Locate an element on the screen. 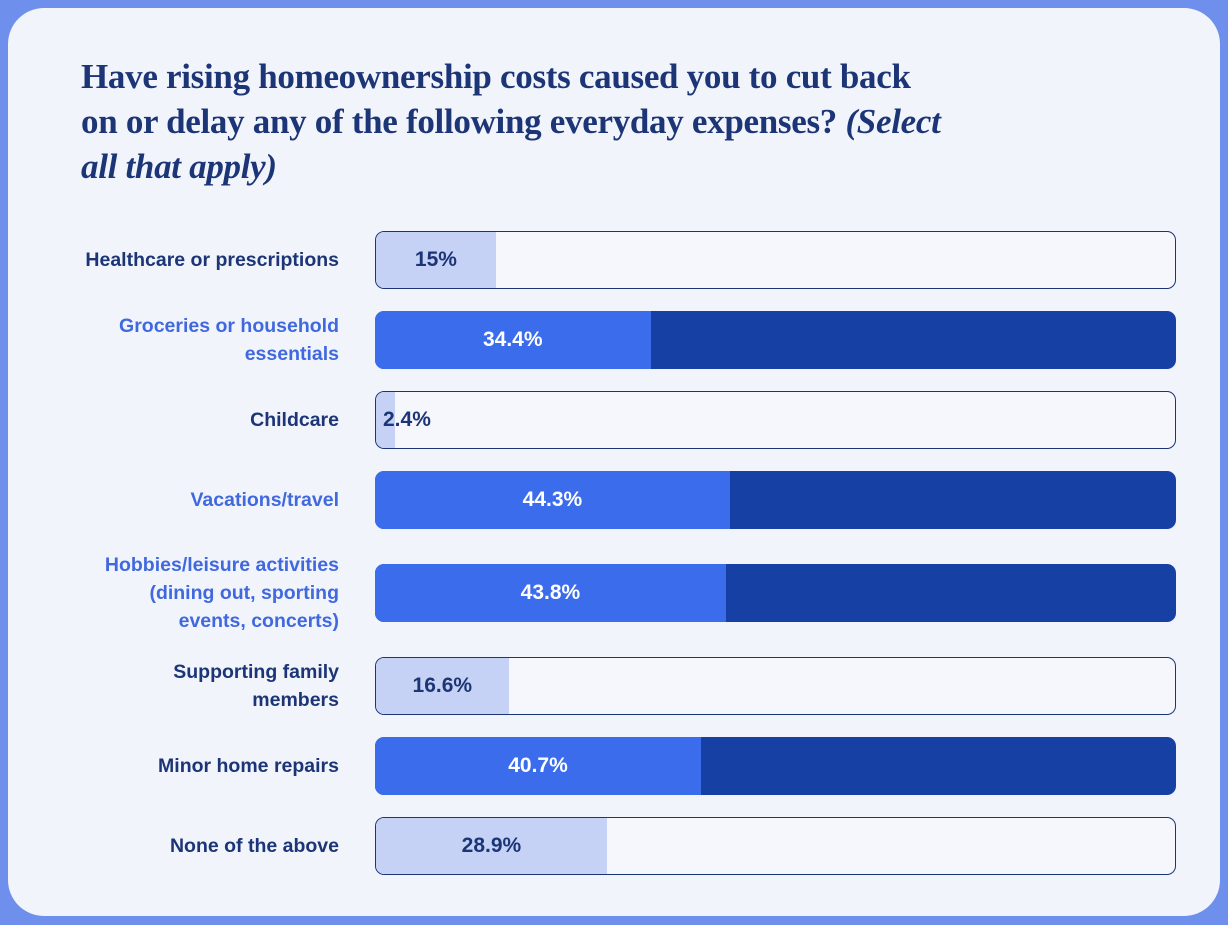  category-label: Vacations/travel is located at coordinates (265, 500).